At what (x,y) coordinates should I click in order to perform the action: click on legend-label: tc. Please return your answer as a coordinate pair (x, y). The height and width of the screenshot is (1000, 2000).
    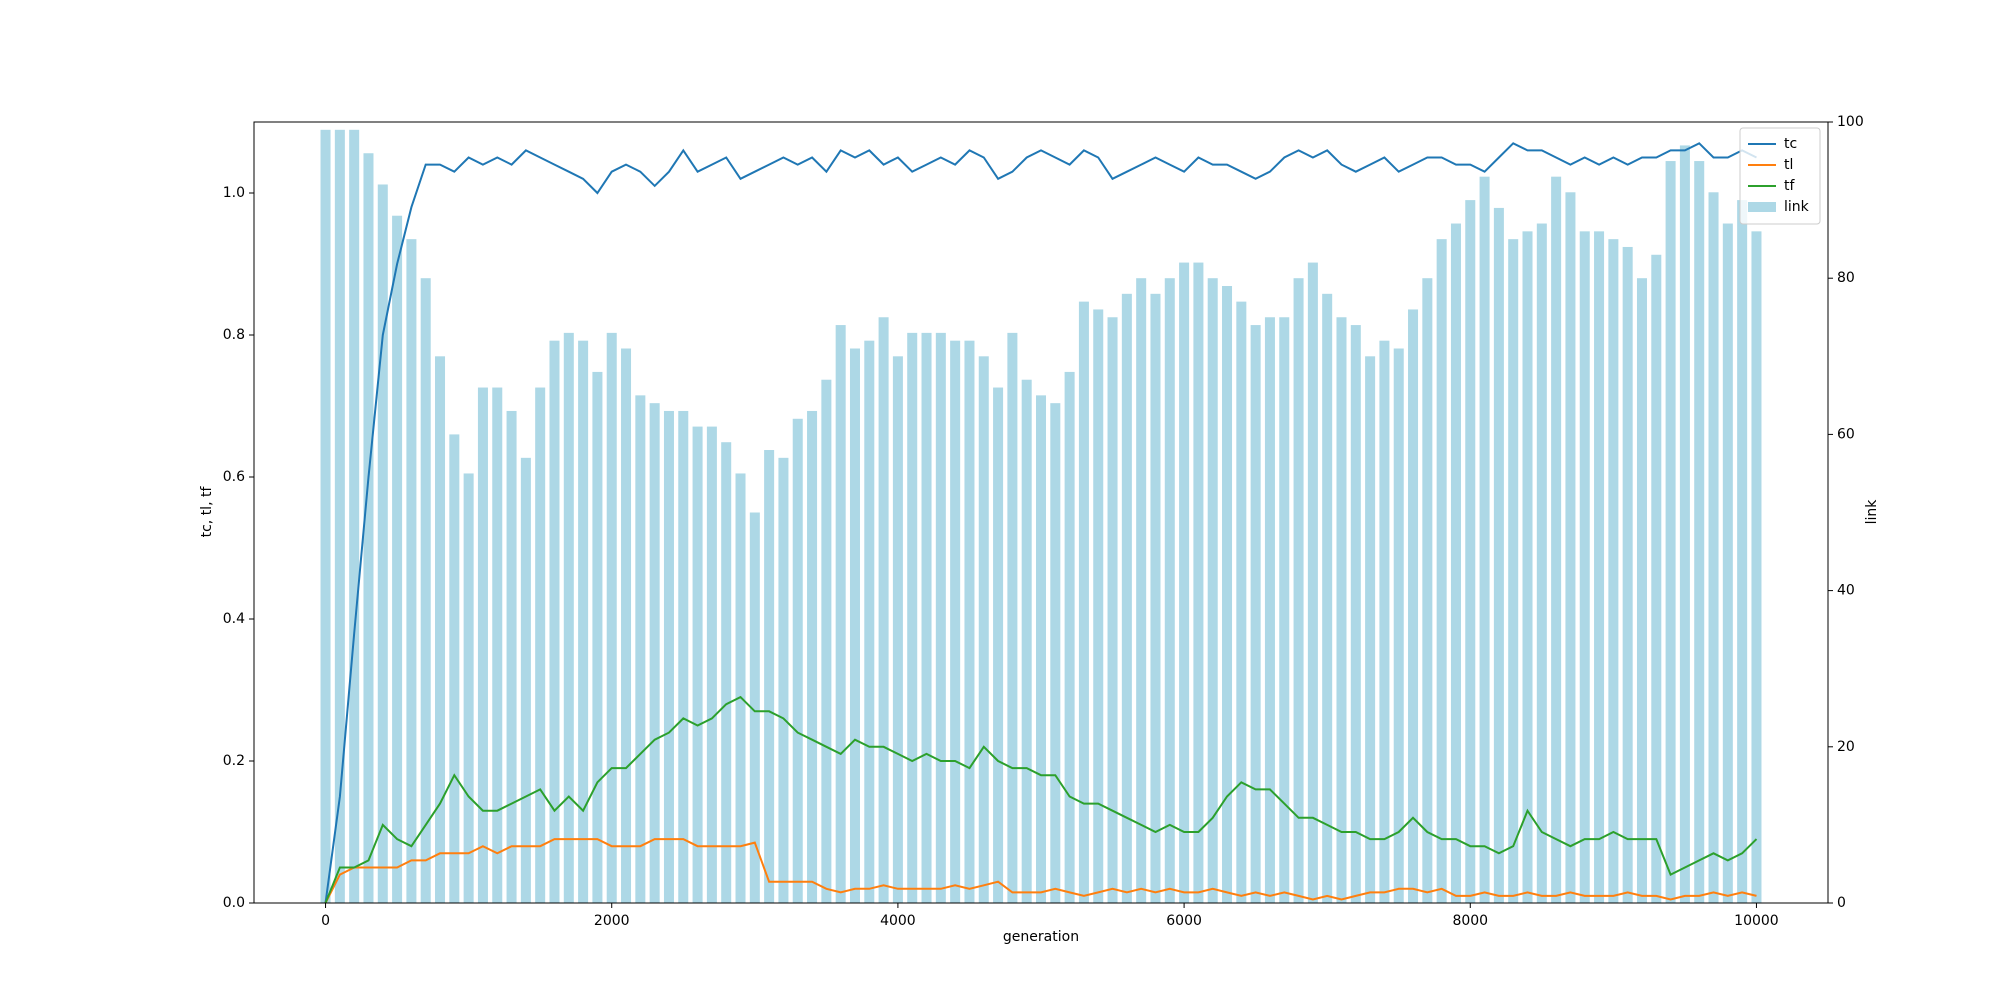
    Looking at the image, I should click on (1790, 144).